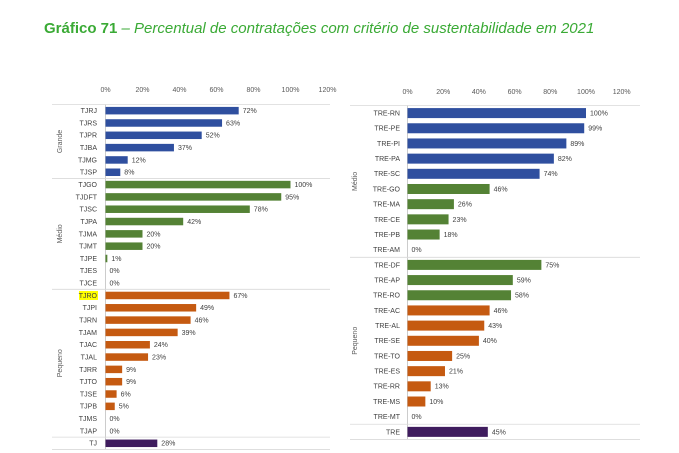 Image resolution: width=679 pixels, height=453 pixels. Describe the element at coordinates (60, 141) in the screenshot. I see `group-label: Grande` at that location.